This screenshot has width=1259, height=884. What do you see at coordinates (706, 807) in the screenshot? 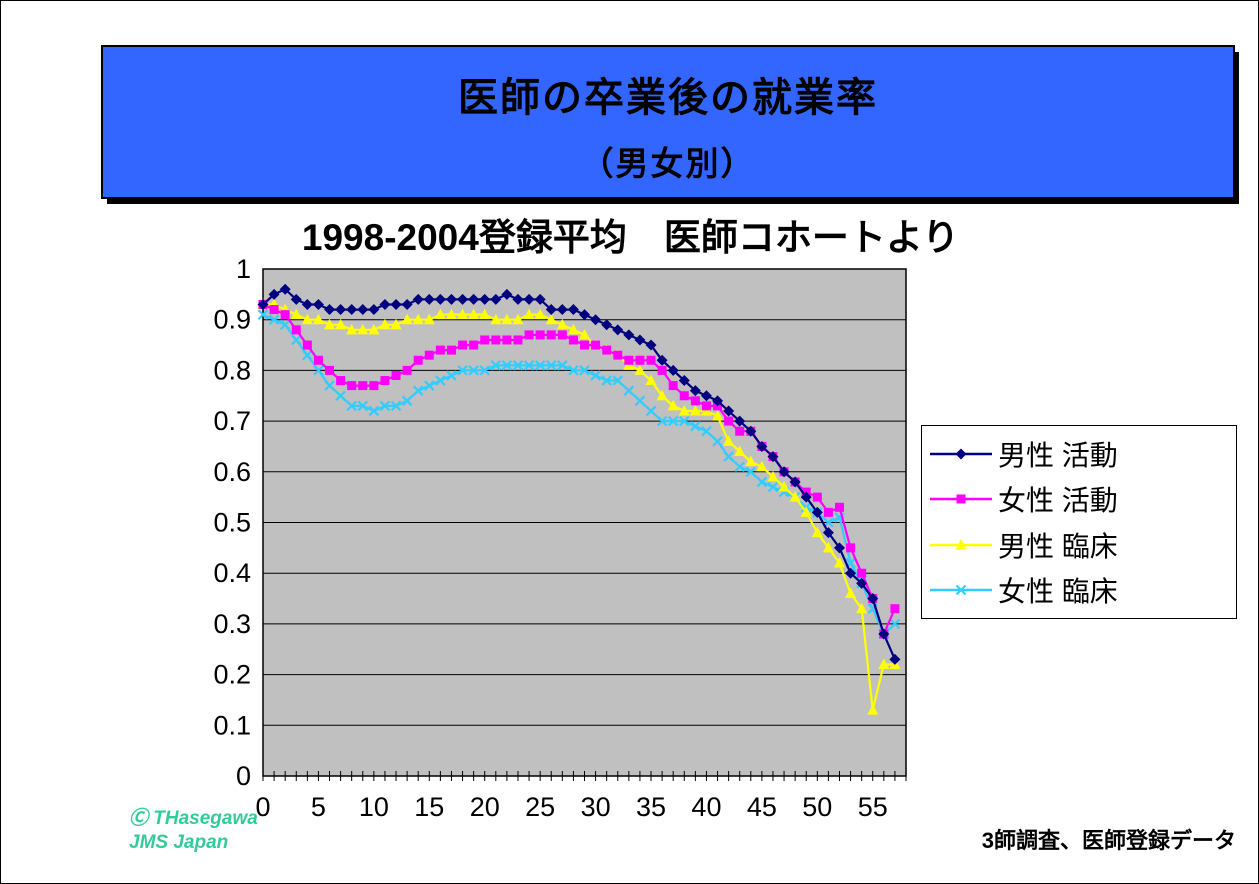
I see `svg-text: 40` at bounding box center [706, 807].